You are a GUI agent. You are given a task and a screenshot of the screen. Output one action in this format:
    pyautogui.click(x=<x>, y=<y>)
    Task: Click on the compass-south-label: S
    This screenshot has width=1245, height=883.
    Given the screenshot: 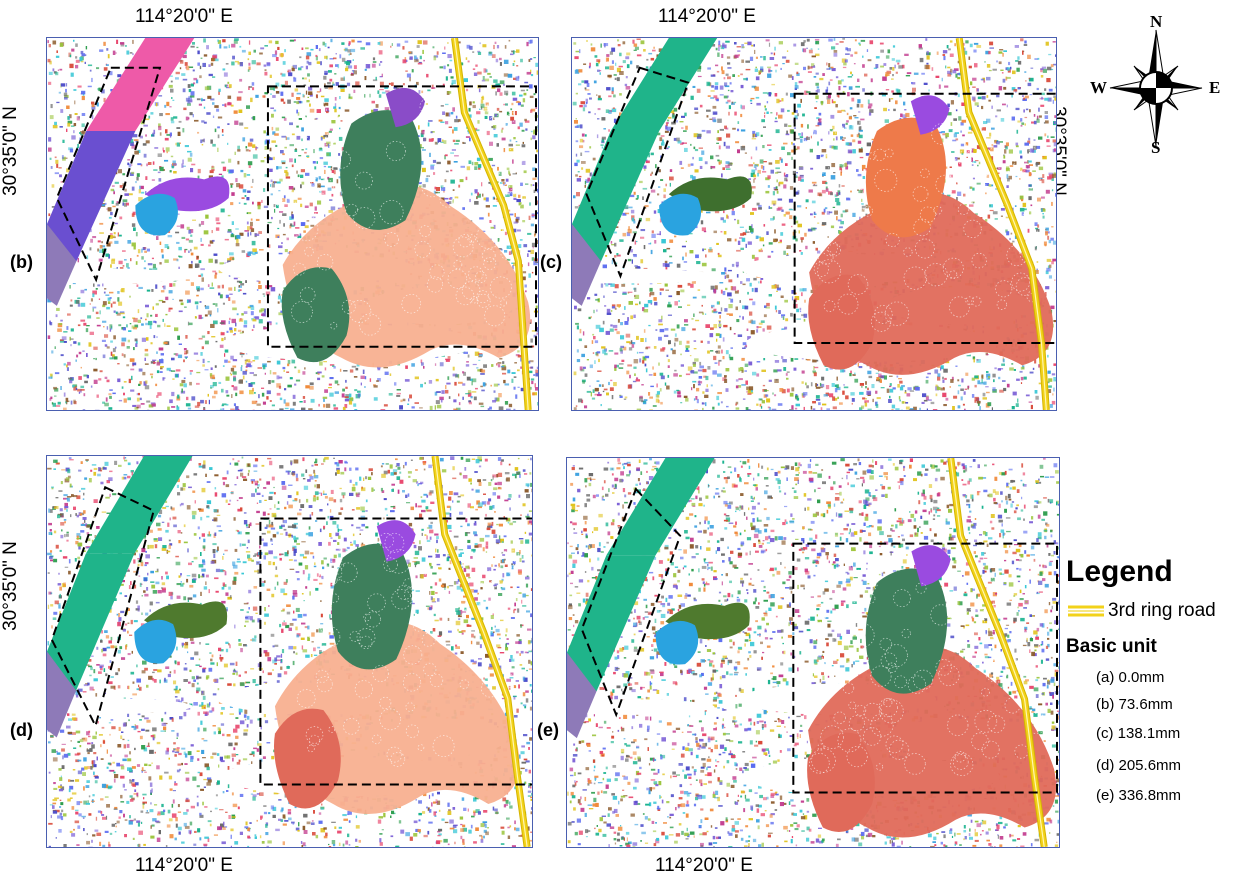 What is the action you would take?
    pyautogui.click(x=1156, y=147)
    